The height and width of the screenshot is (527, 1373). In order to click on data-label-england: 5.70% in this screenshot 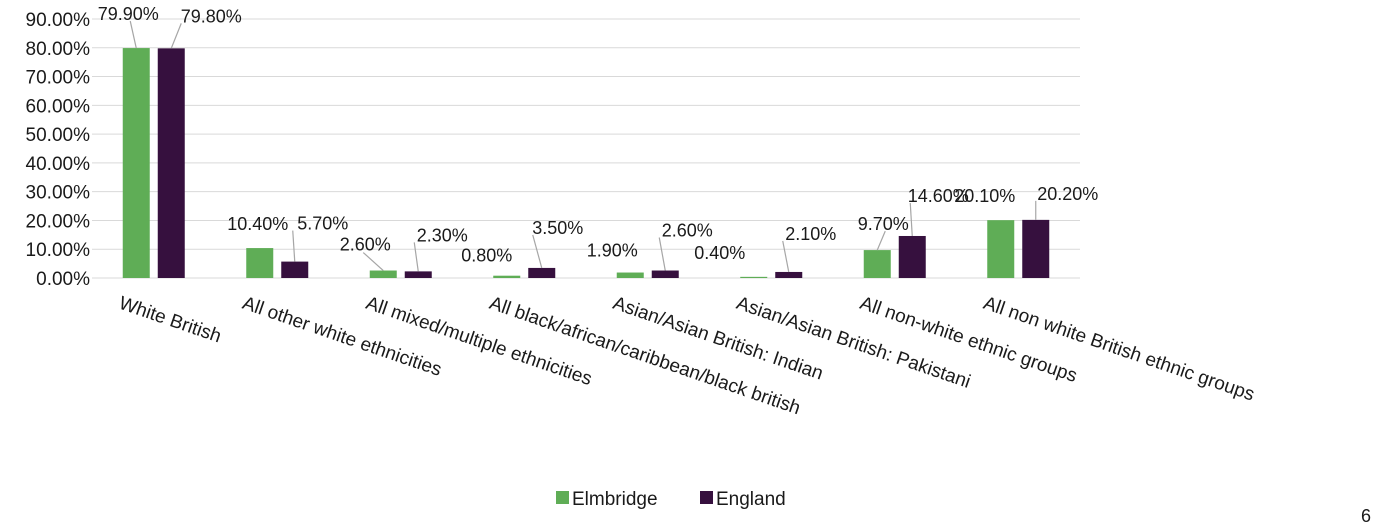, I will do `click(322, 224)`.